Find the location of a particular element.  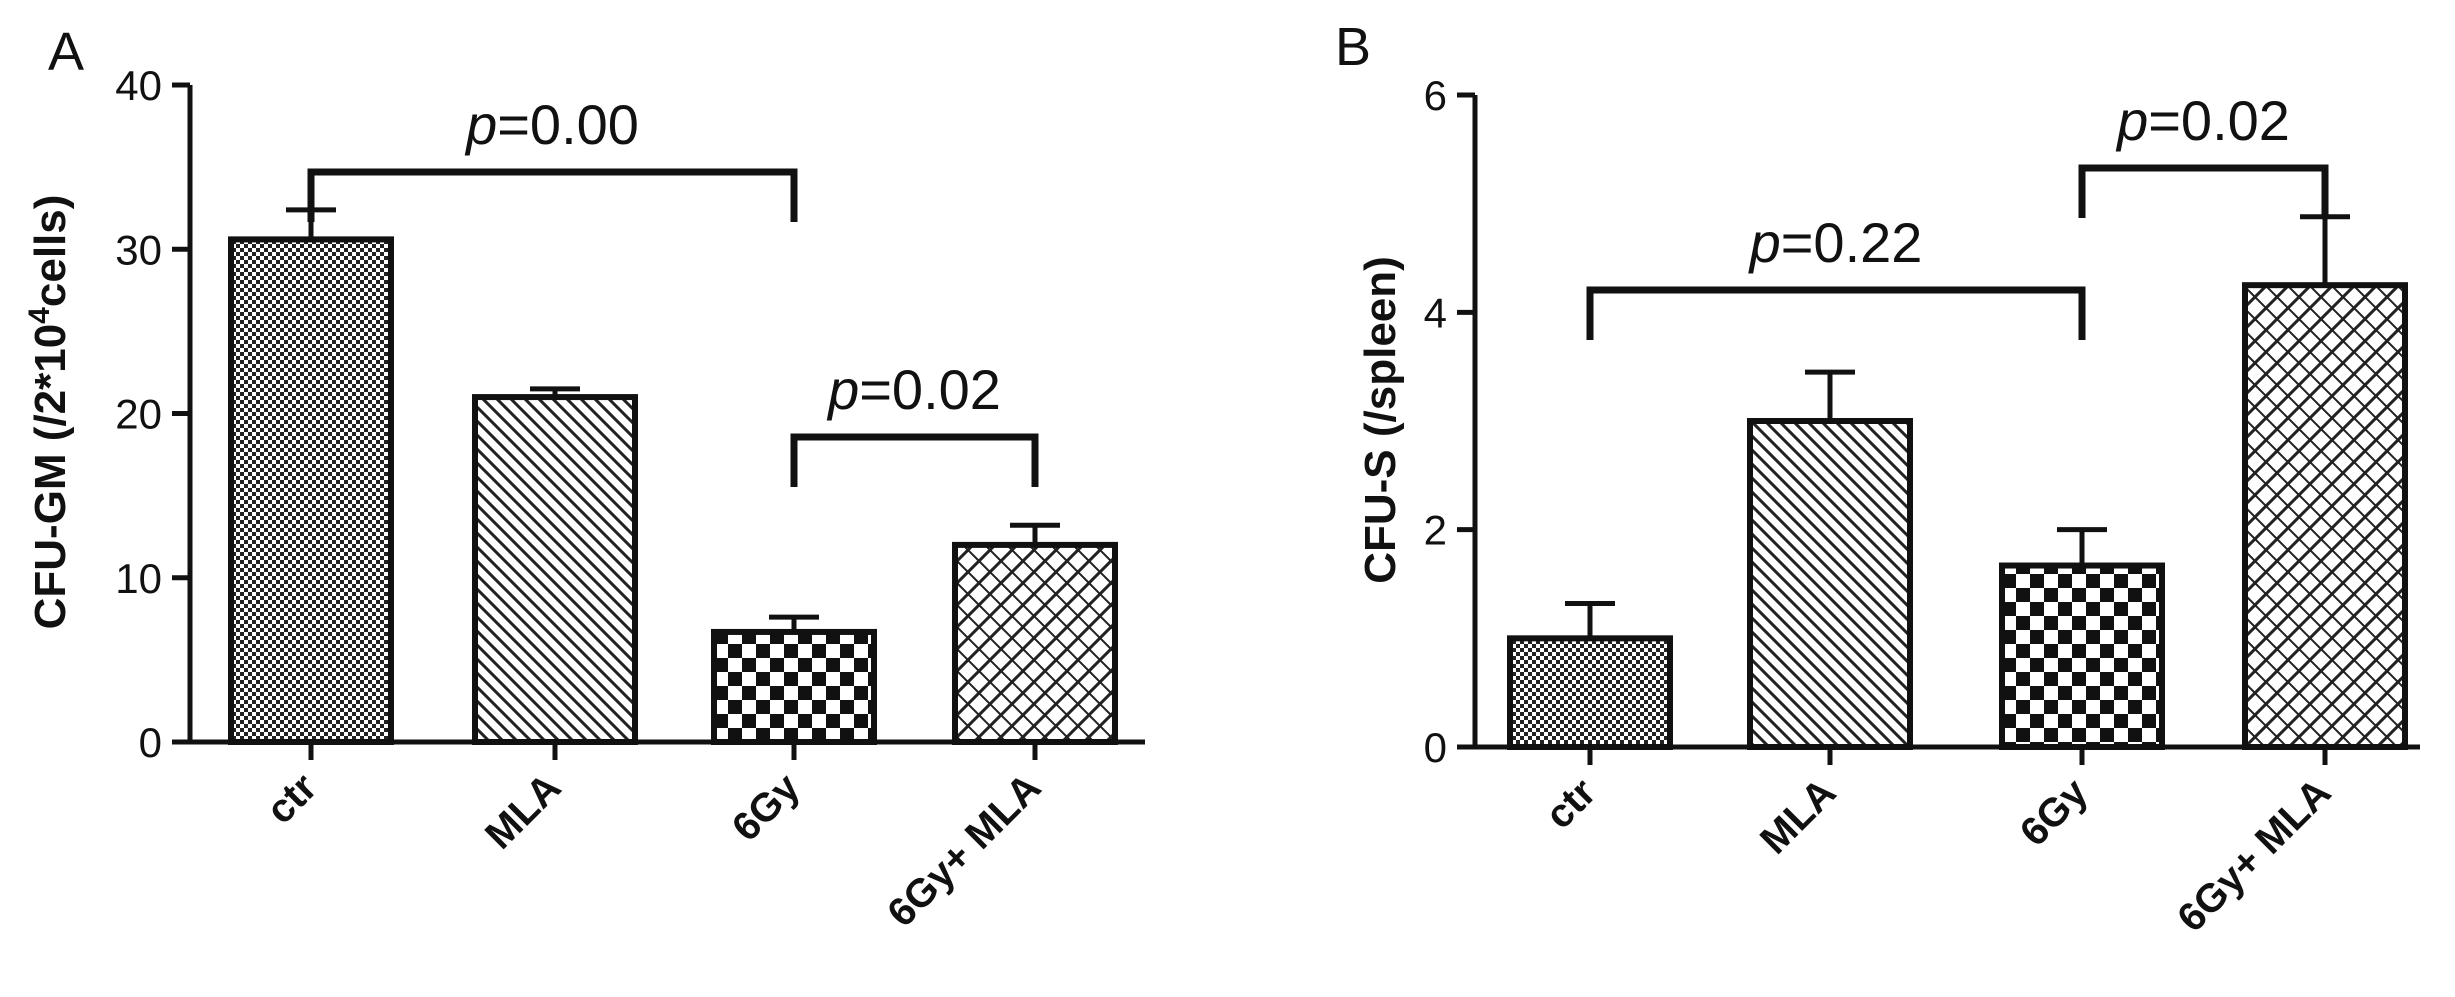

panel-letter: B is located at coordinates (1353, 47).